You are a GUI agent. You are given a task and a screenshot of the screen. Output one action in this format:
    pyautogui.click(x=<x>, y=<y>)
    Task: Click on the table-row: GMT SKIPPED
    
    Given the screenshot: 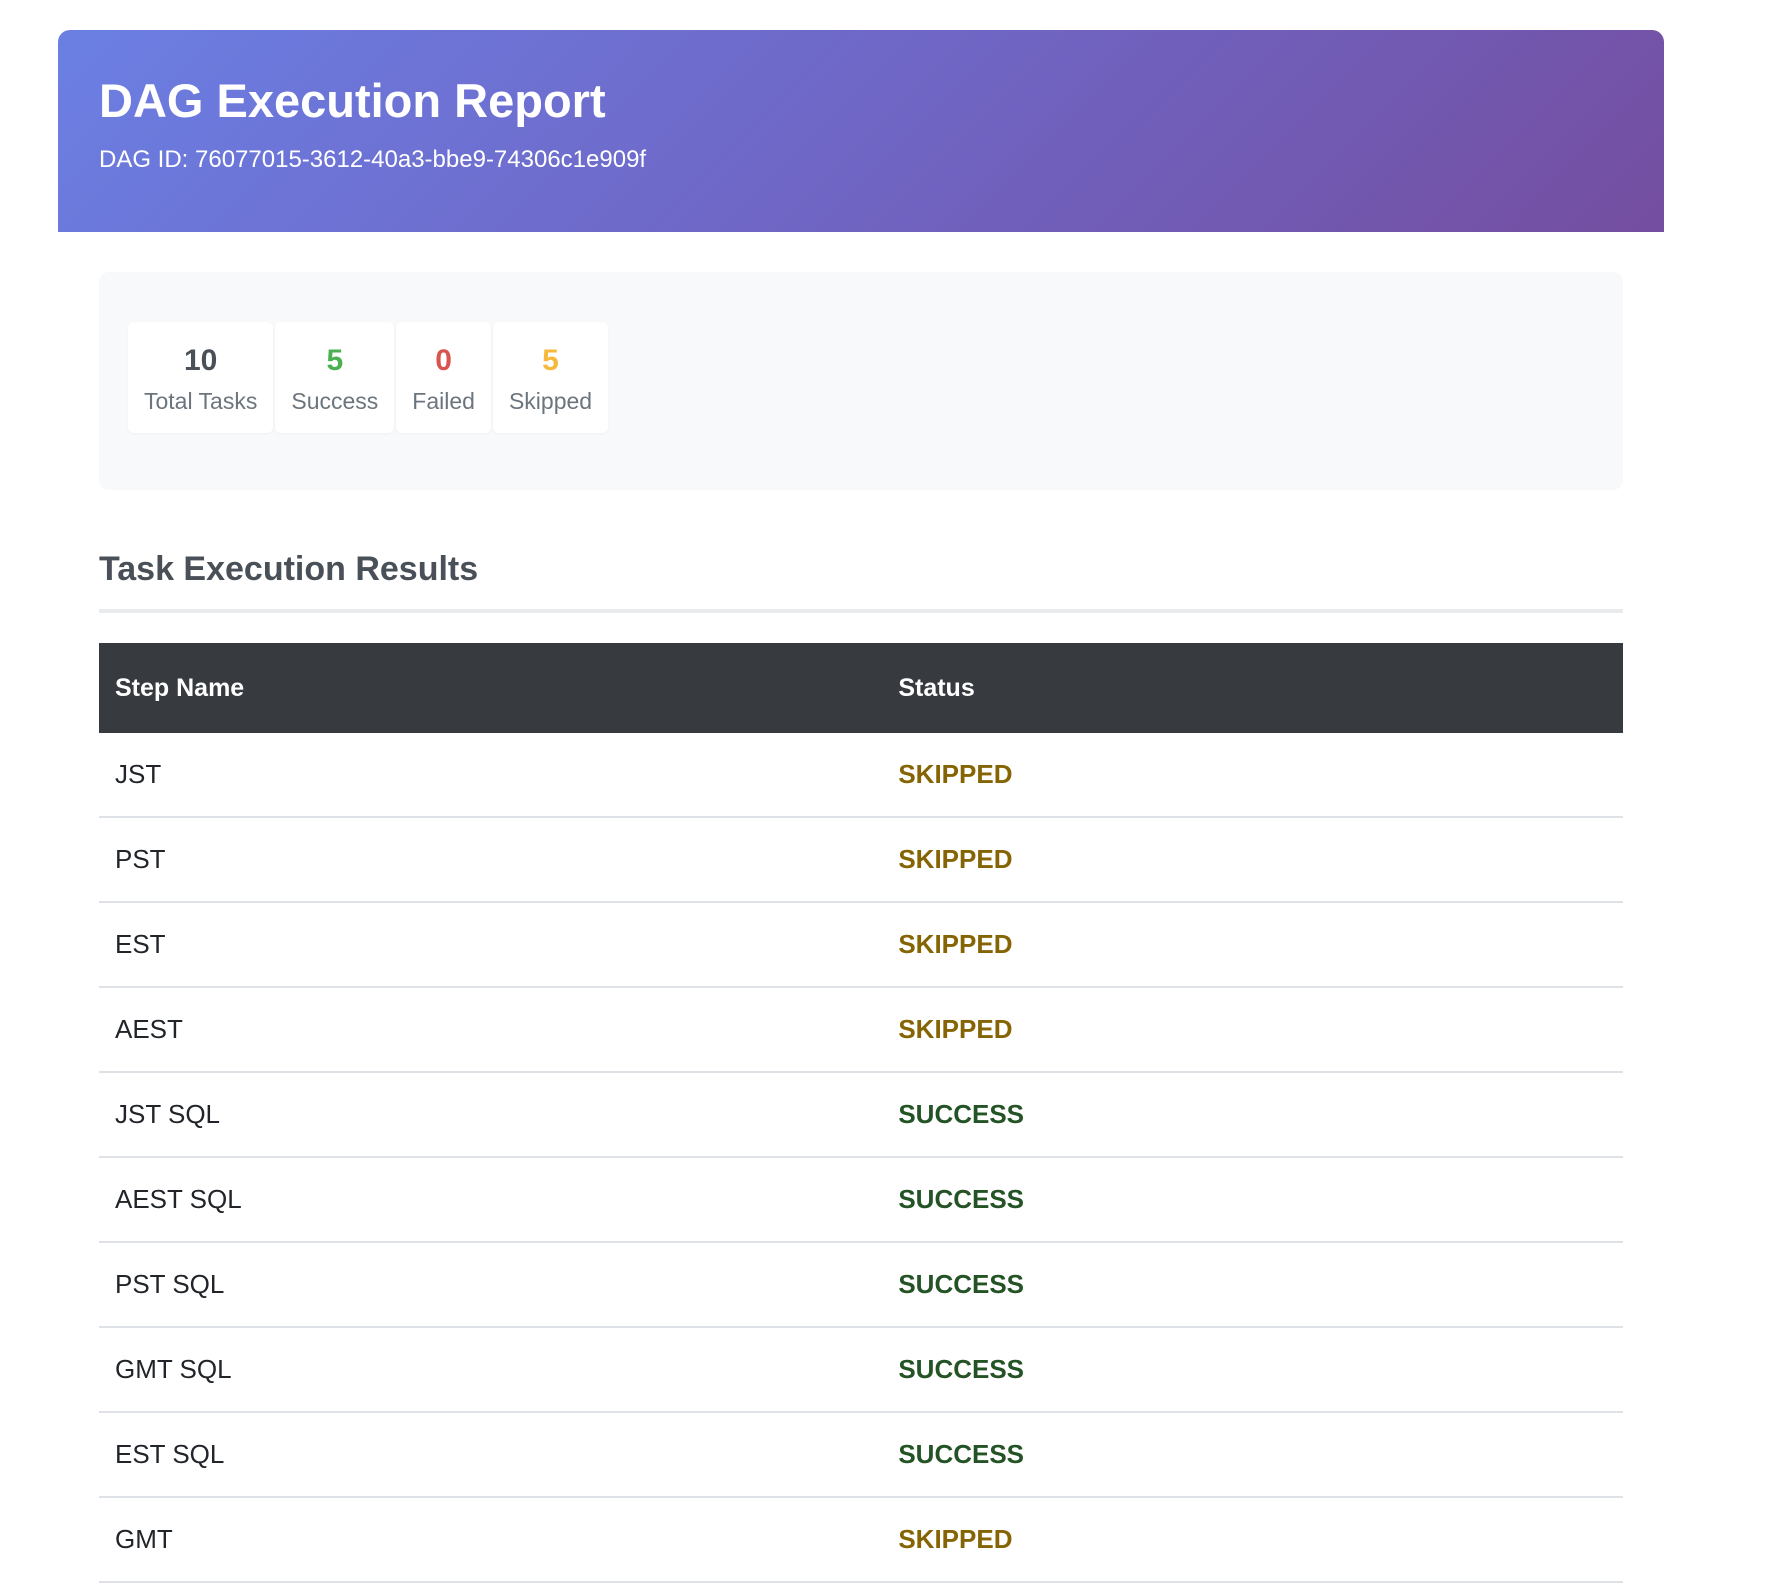 What is the action you would take?
    pyautogui.click(x=861, y=1540)
    